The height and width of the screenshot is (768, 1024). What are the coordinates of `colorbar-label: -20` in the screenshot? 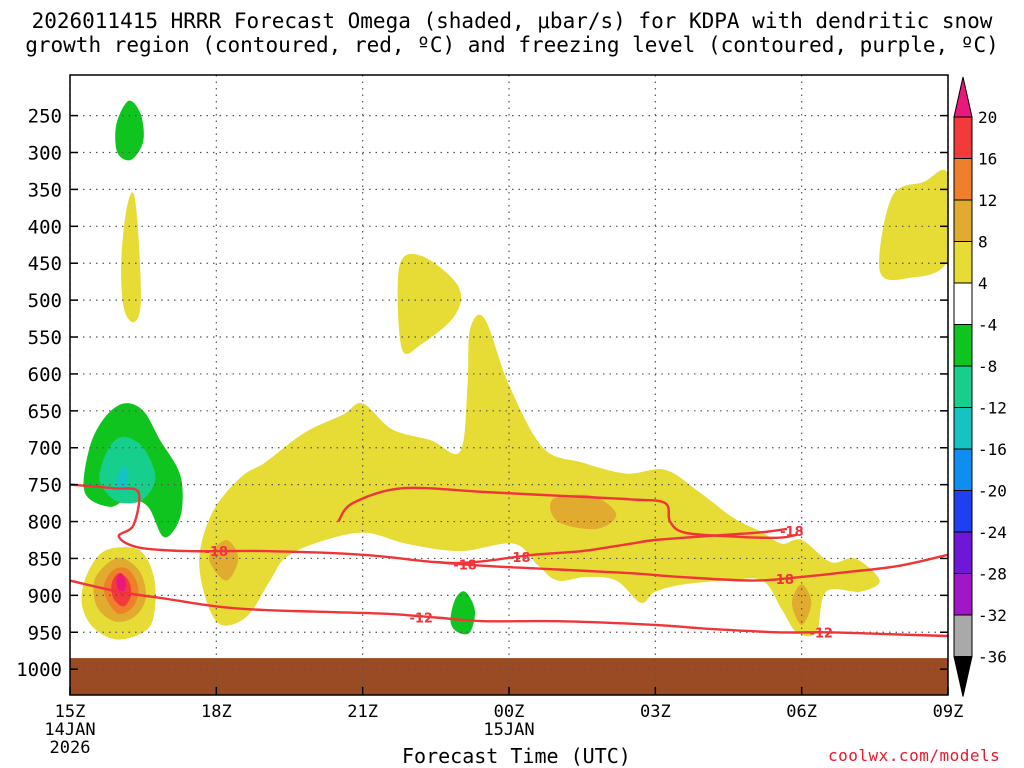 It's located at (992, 491).